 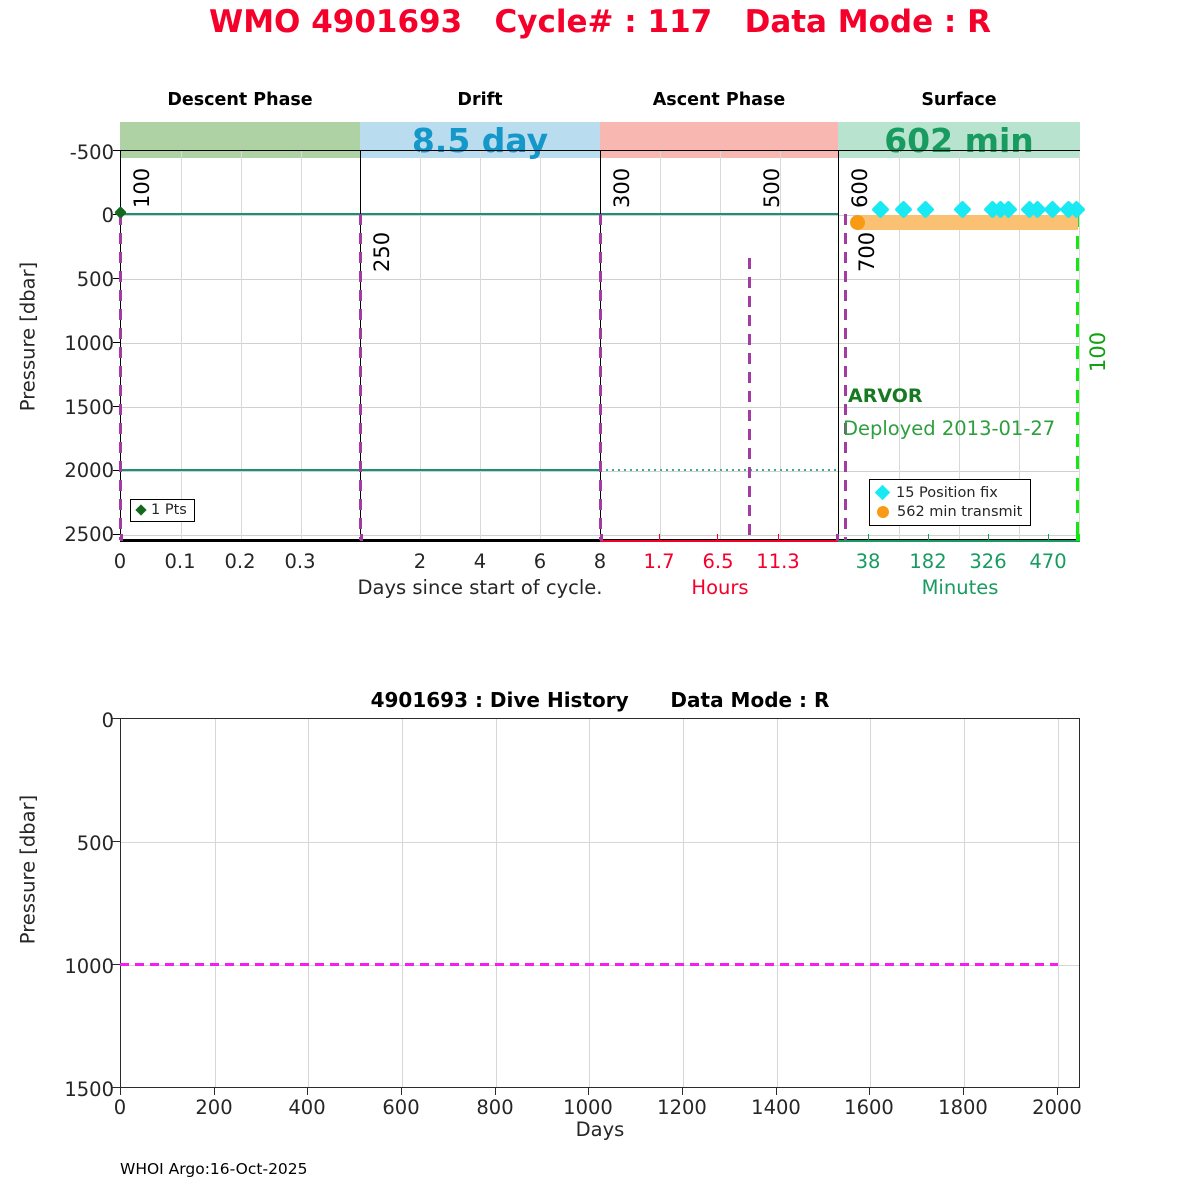 What do you see at coordinates (120, 1107) in the screenshot?
I see `bottom-xtick-label: 0` at bounding box center [120, 1107].